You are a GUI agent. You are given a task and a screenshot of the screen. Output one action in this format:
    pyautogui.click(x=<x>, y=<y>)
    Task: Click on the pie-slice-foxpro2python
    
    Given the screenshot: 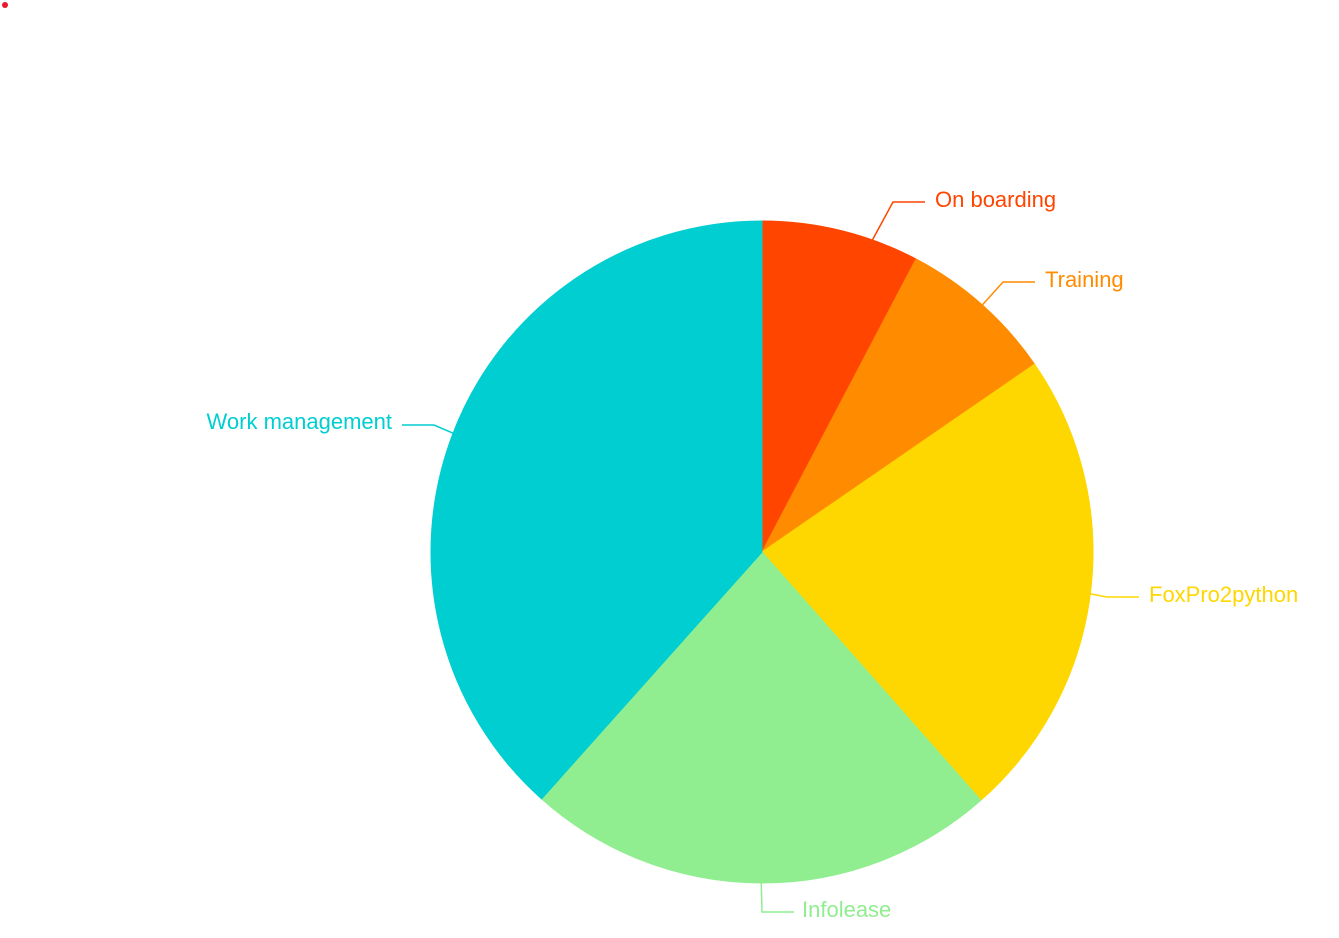 What is the action you would take?
    pyautogui.click(x=927, y=582)
    